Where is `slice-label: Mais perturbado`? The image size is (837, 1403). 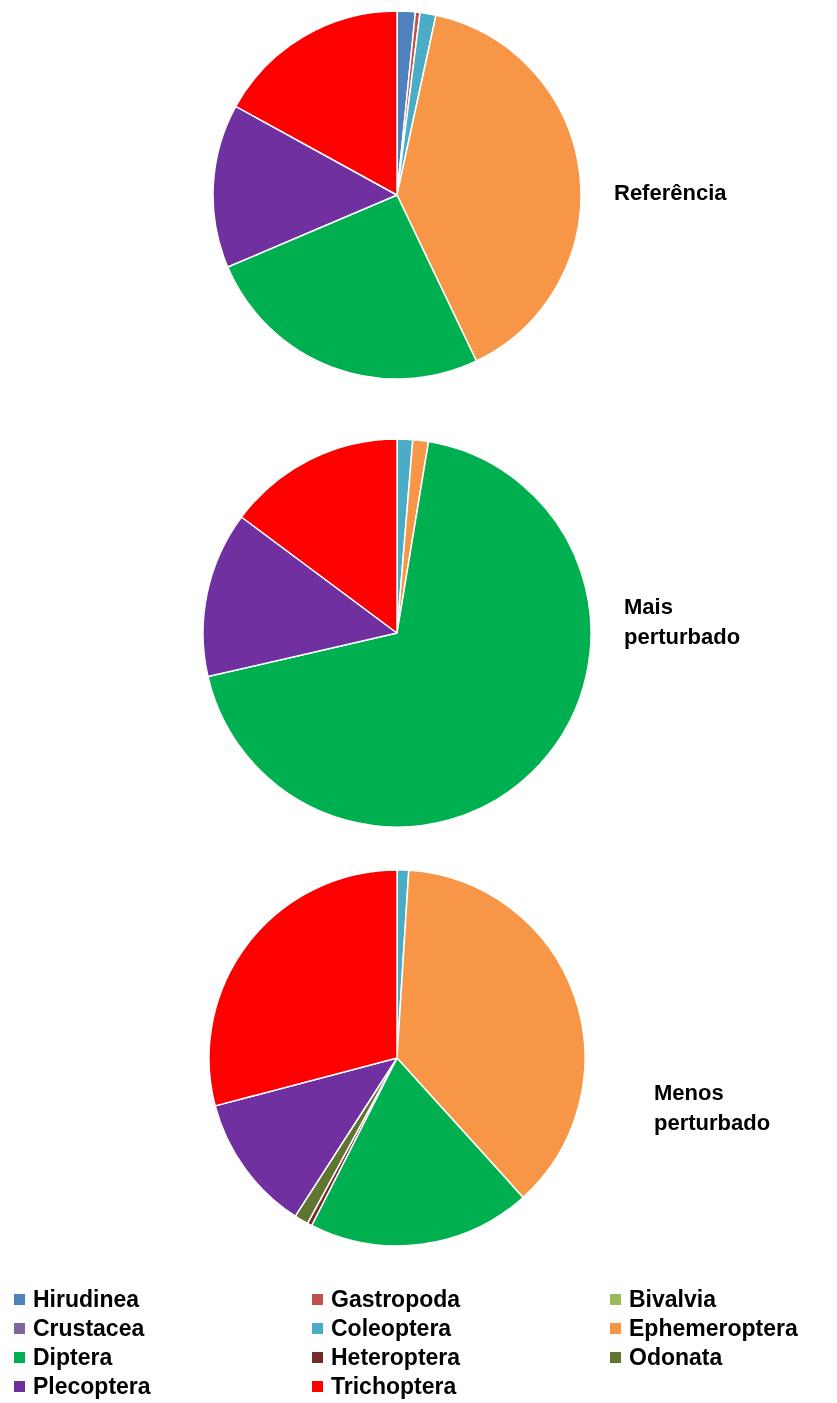
slice-label: Mais perturbado is located at coordinates (683, 622).